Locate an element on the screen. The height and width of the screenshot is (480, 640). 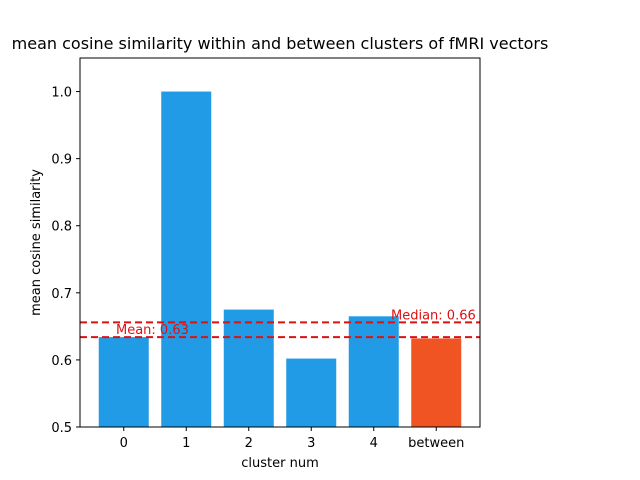
y-axis-label: mean cosine similarity is located at coordinates (36, 242).